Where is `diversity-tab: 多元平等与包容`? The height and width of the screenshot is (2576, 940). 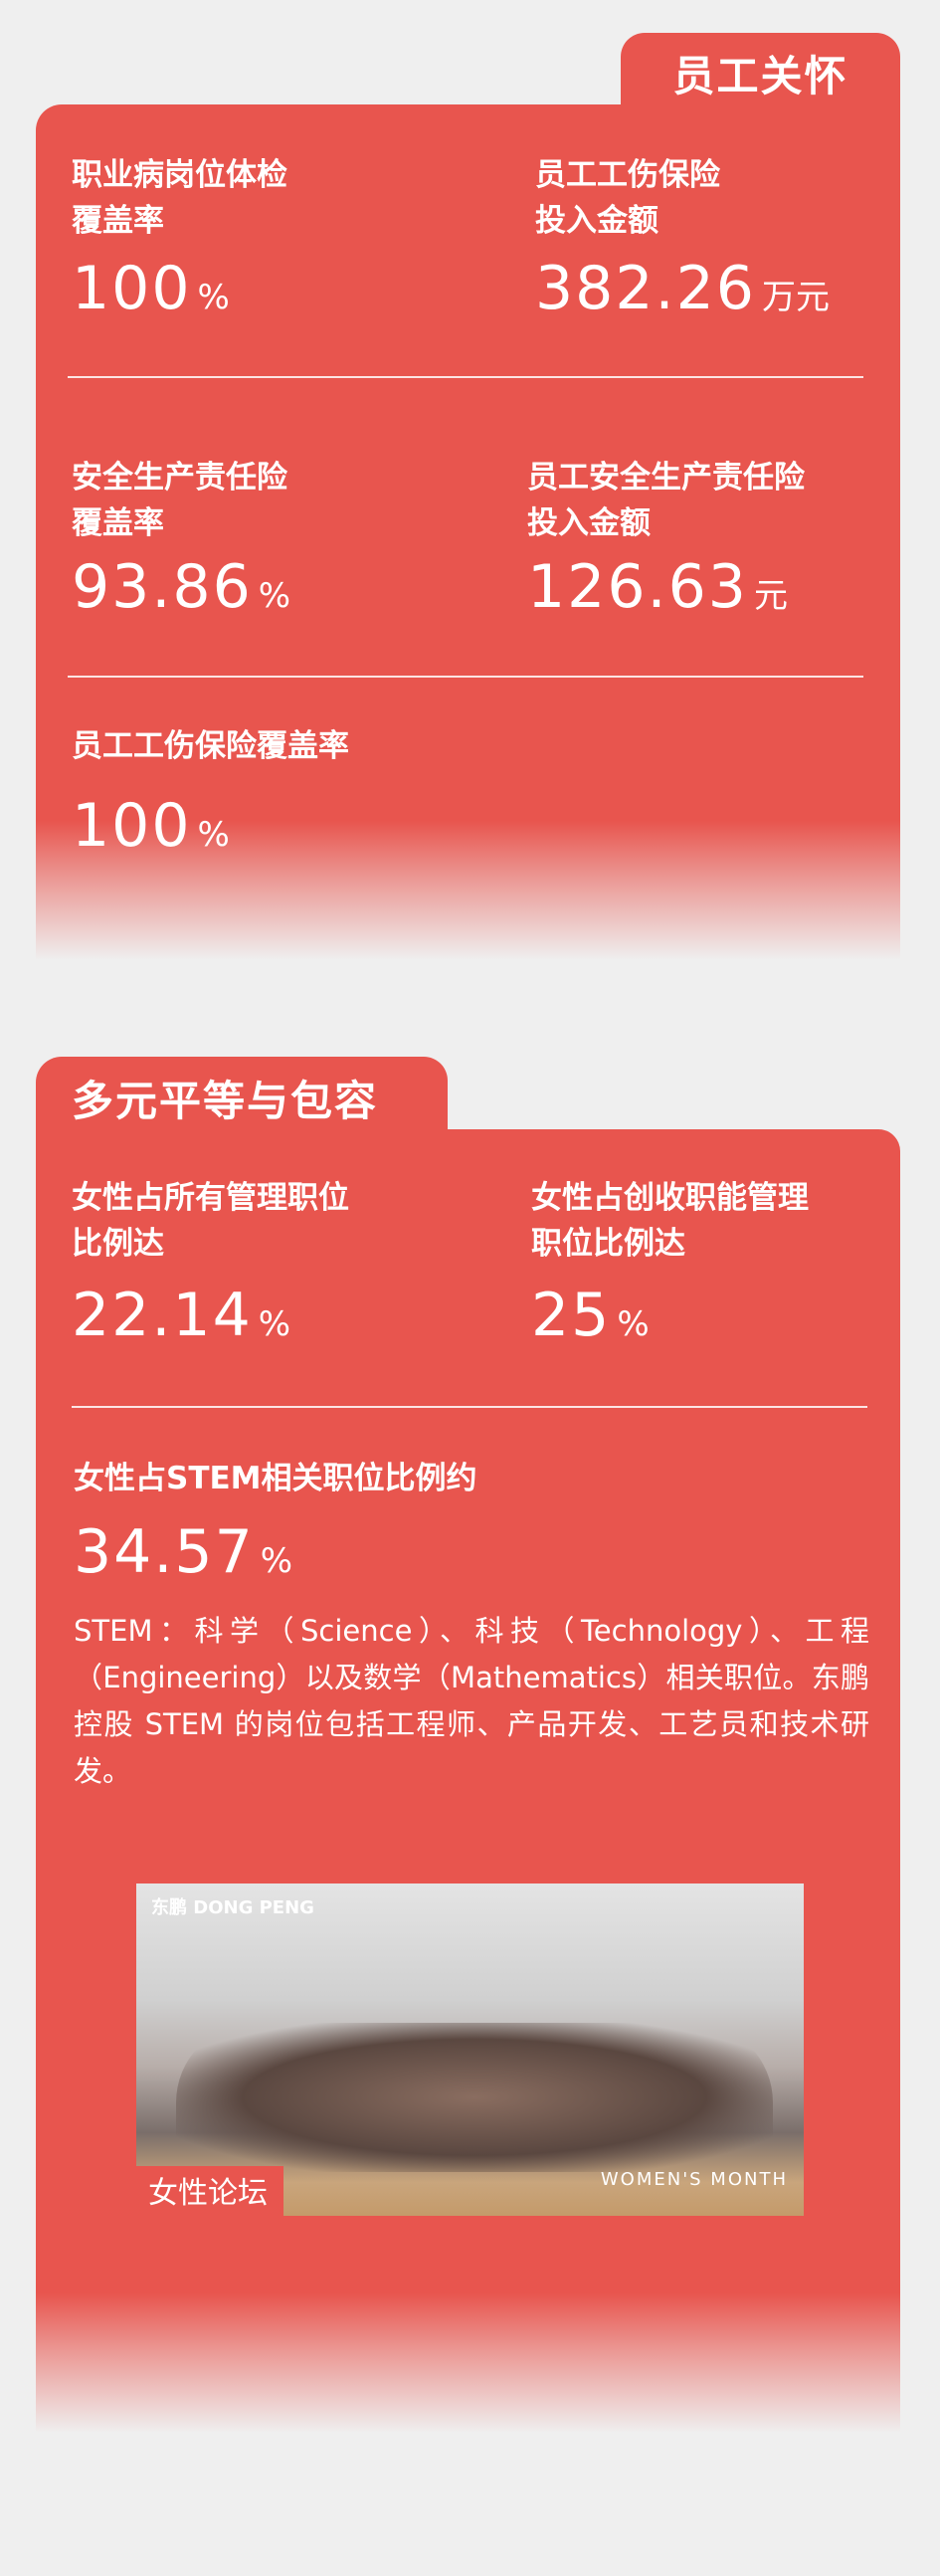 diversity-tab: 多元平等与包容 is located at coordinates (242, 1097).